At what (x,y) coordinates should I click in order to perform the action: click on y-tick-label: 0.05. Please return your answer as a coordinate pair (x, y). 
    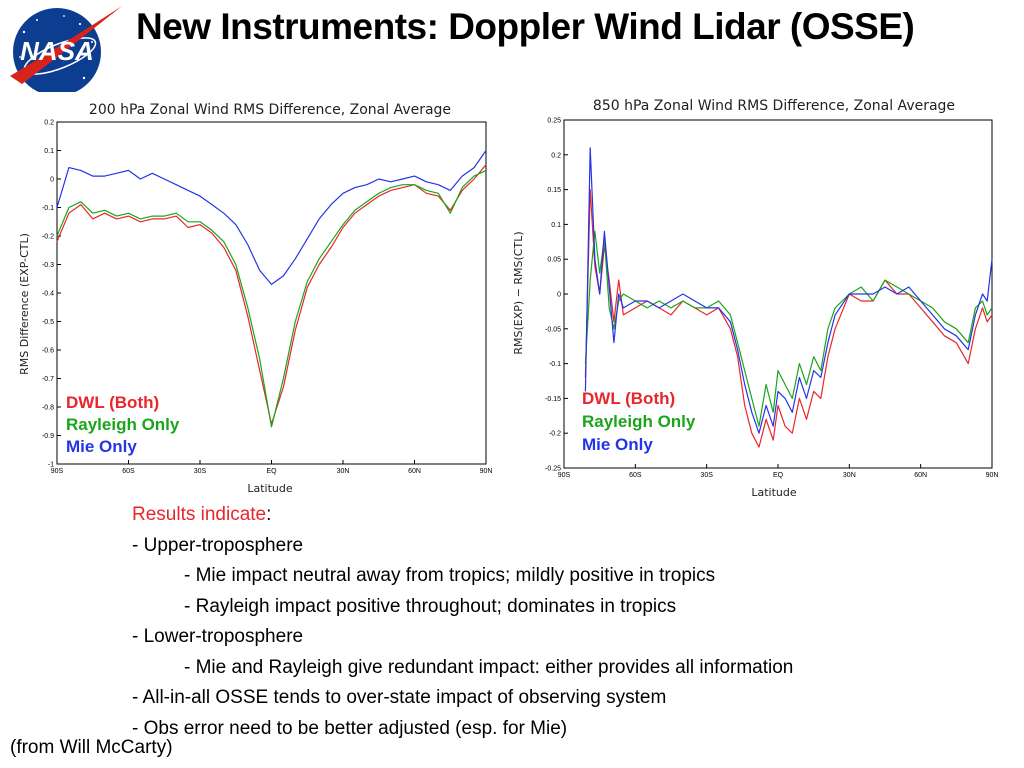
    Looking at the image, I should click on (554, 260).